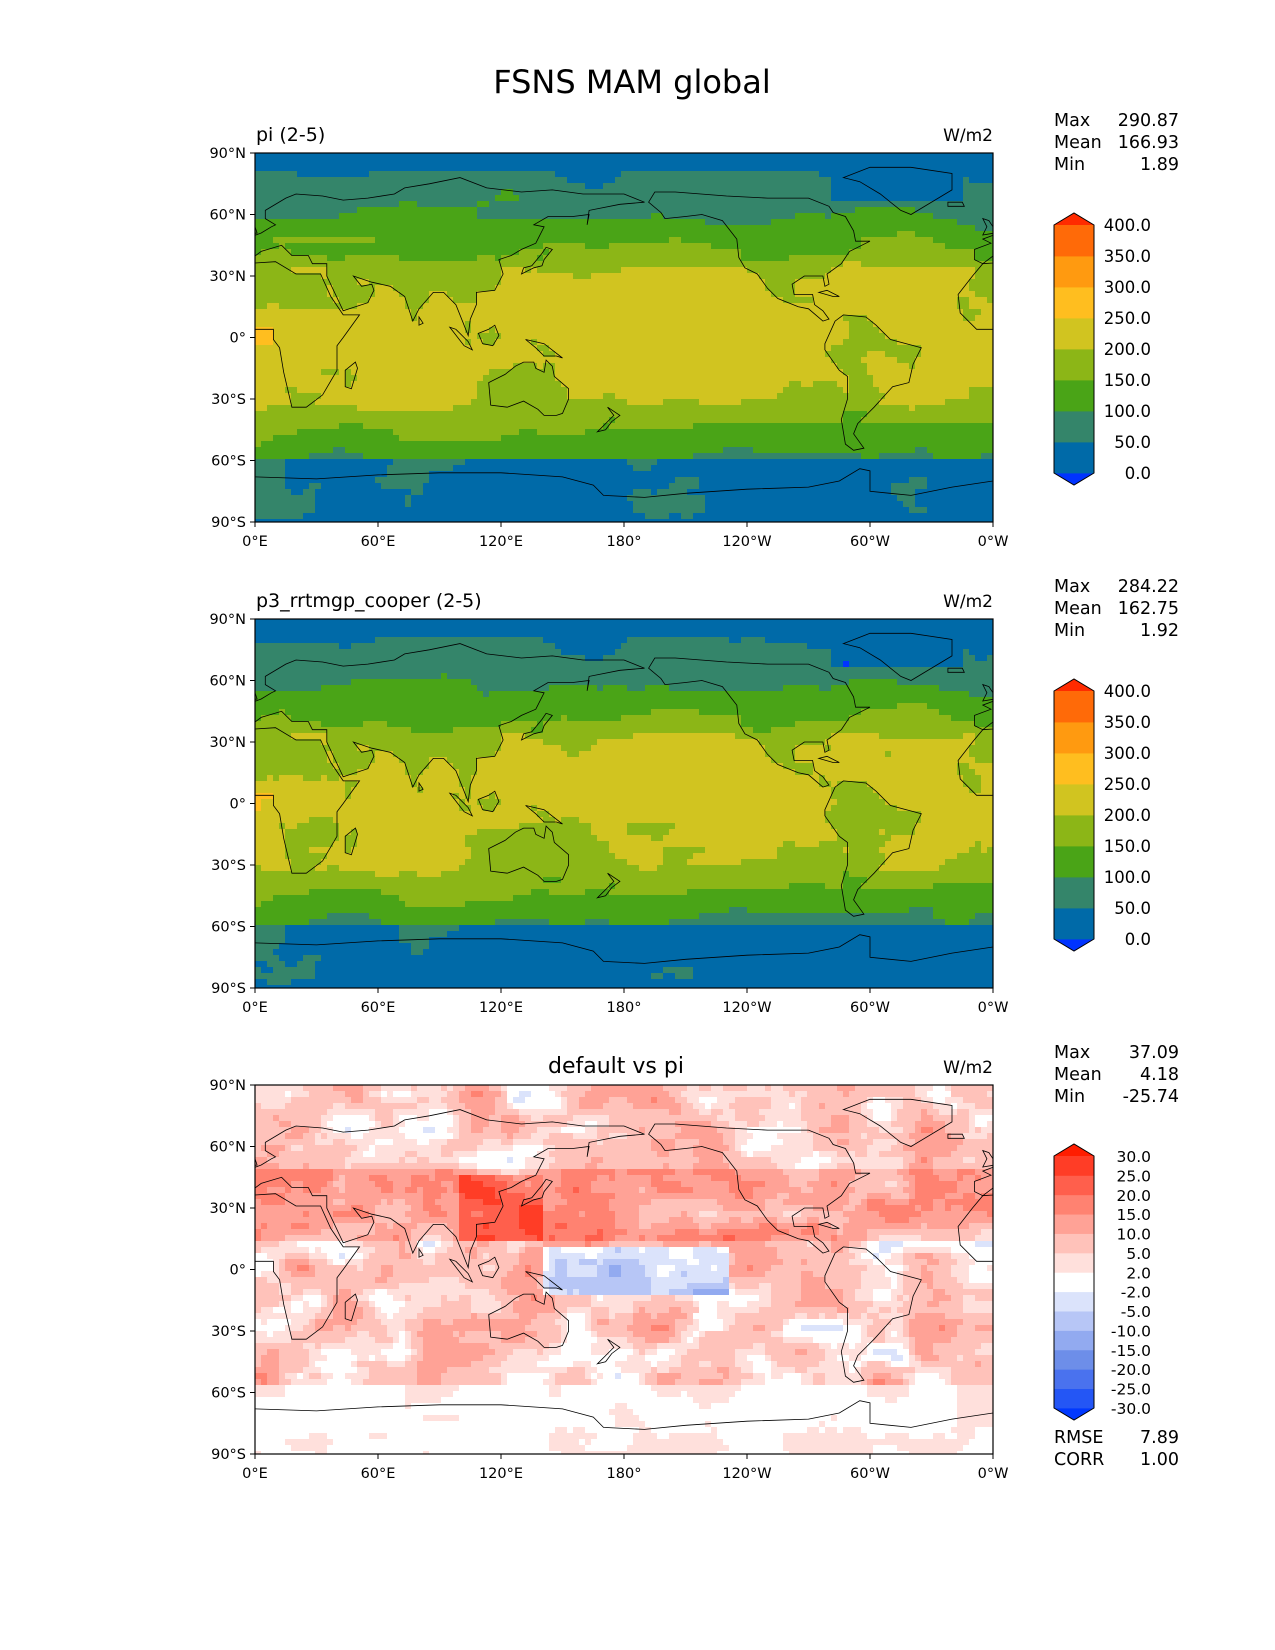 The width and height of the screenshot is (1275, 1650). I want to click on coastline-iceland, so click(956, 1136).